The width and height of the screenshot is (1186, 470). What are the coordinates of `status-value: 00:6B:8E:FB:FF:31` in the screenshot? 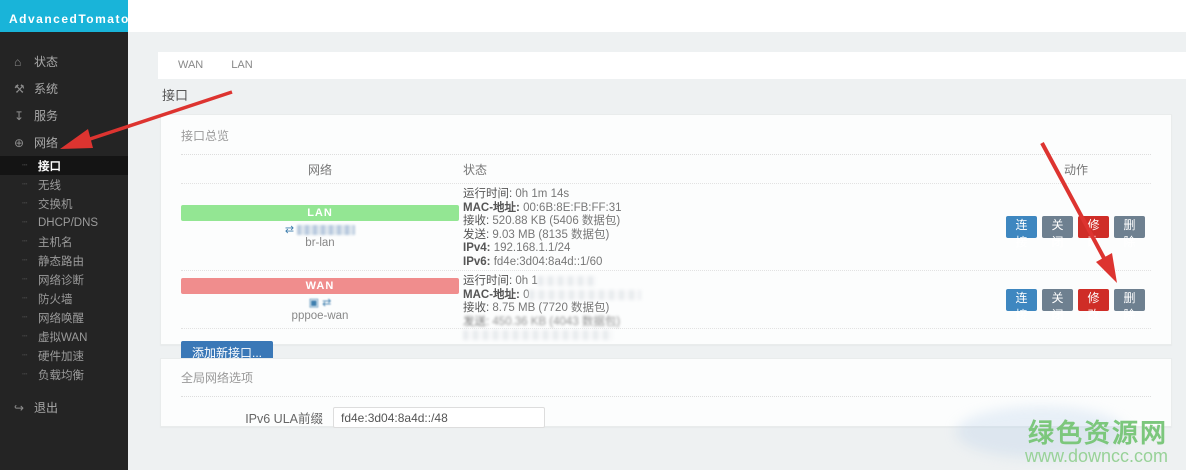 It's located at (572, 207).